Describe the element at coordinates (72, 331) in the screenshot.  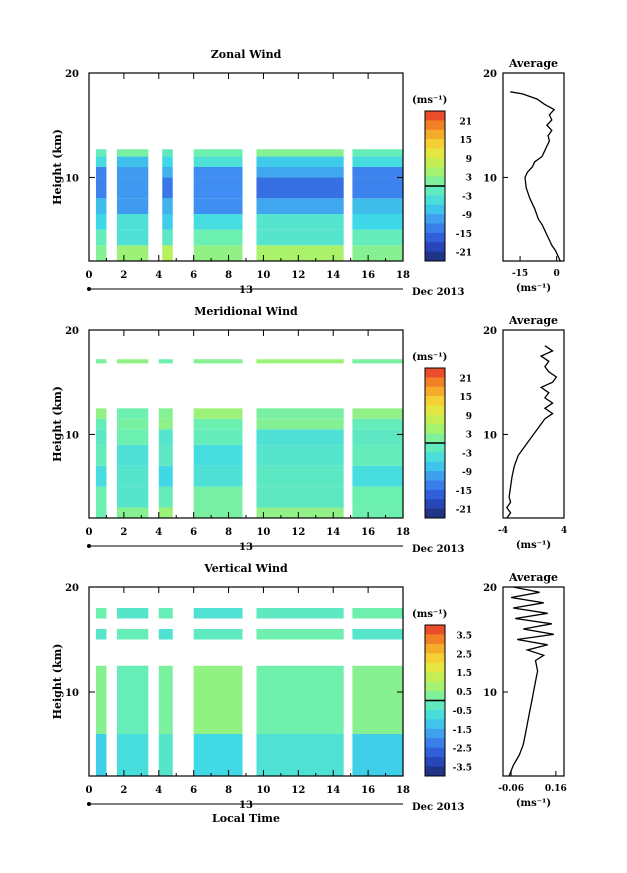
I see `y-tick-label: 20` at that location.